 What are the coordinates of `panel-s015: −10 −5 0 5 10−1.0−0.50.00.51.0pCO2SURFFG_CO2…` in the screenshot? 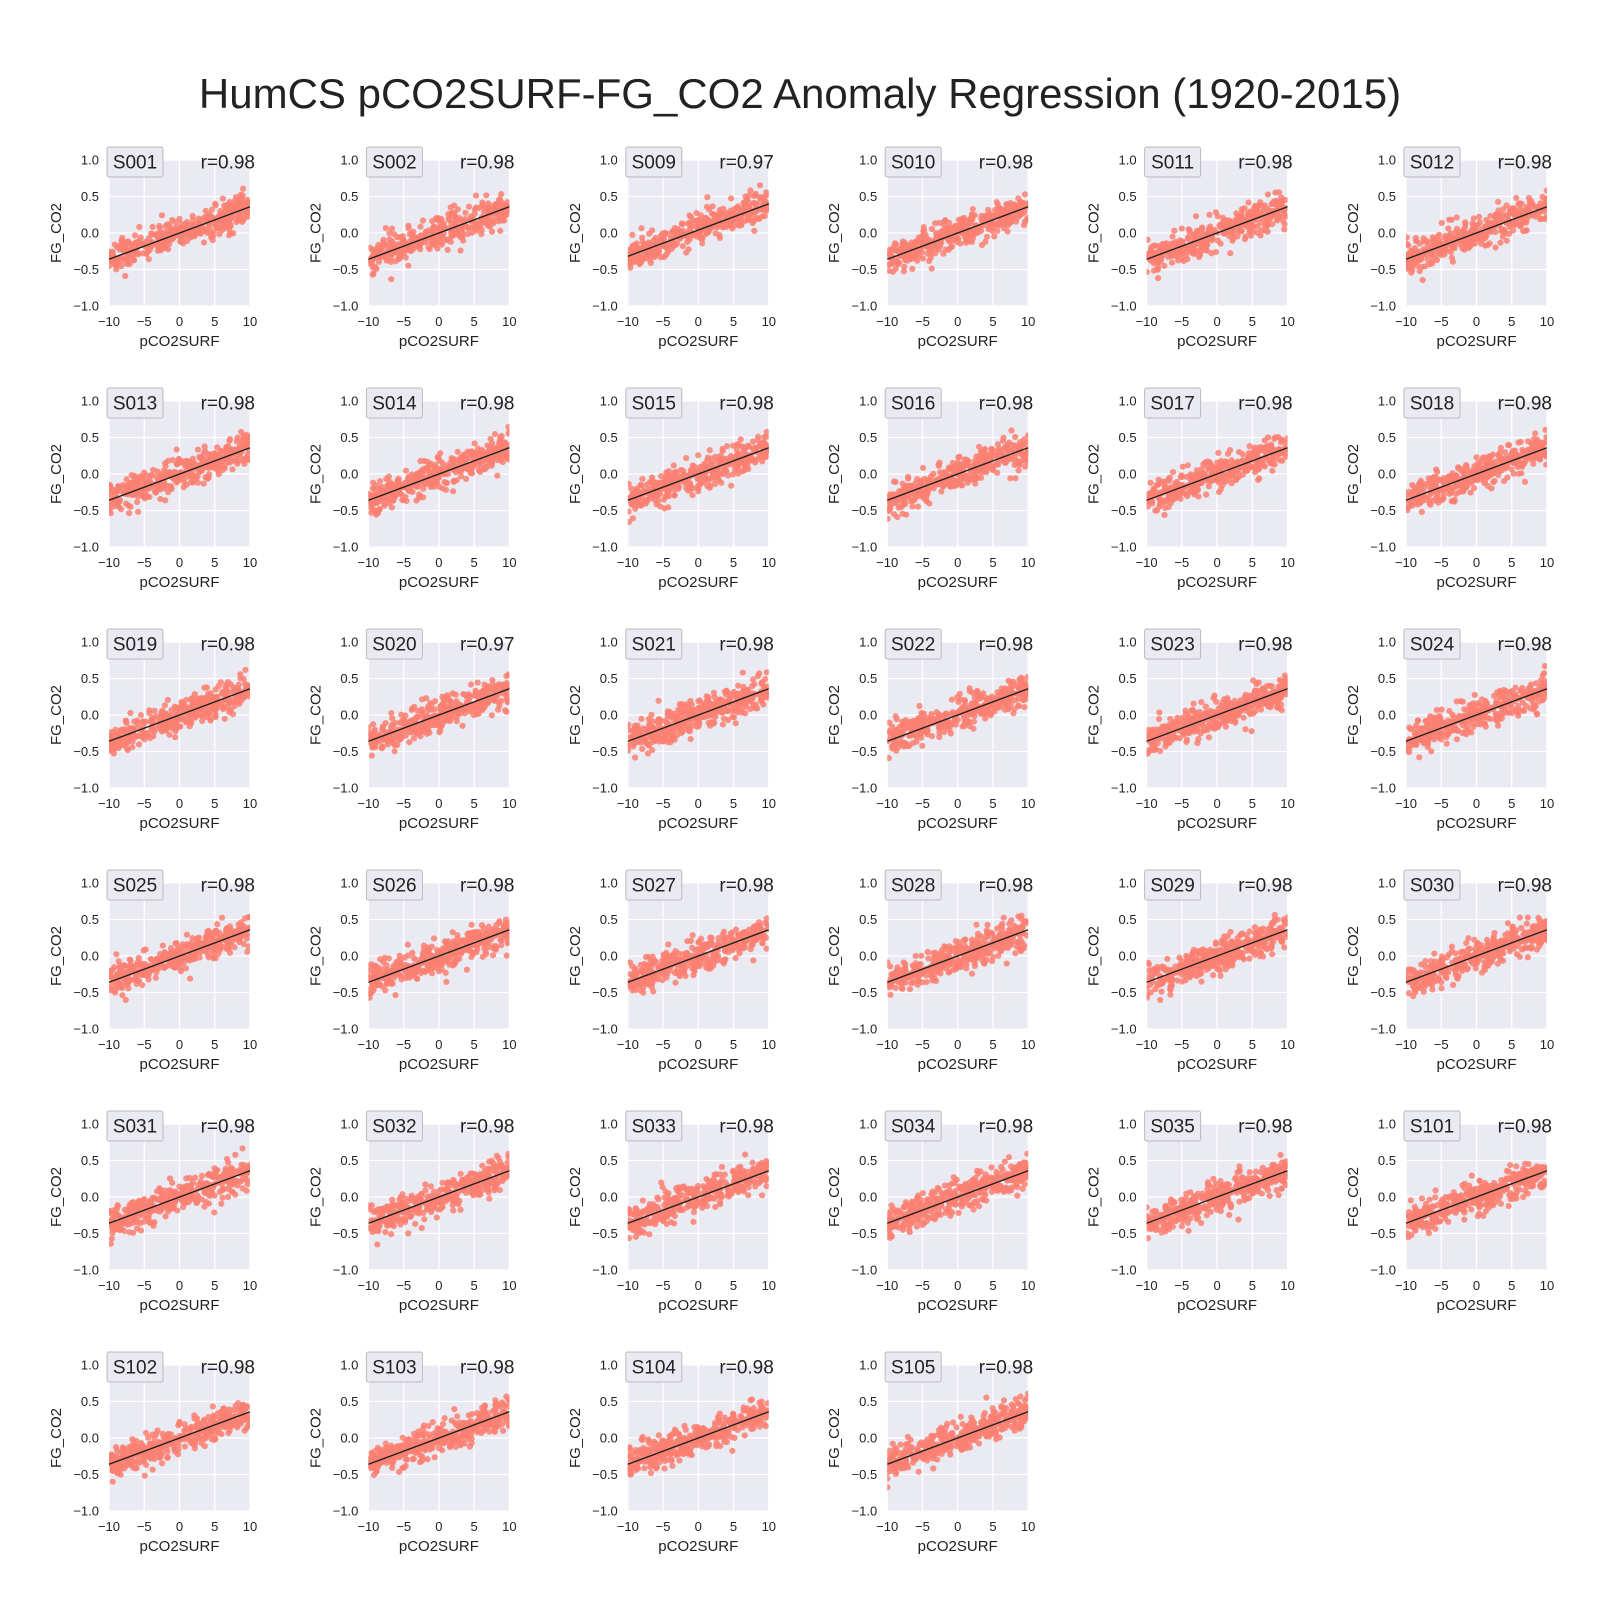 It's located at (671, 489).